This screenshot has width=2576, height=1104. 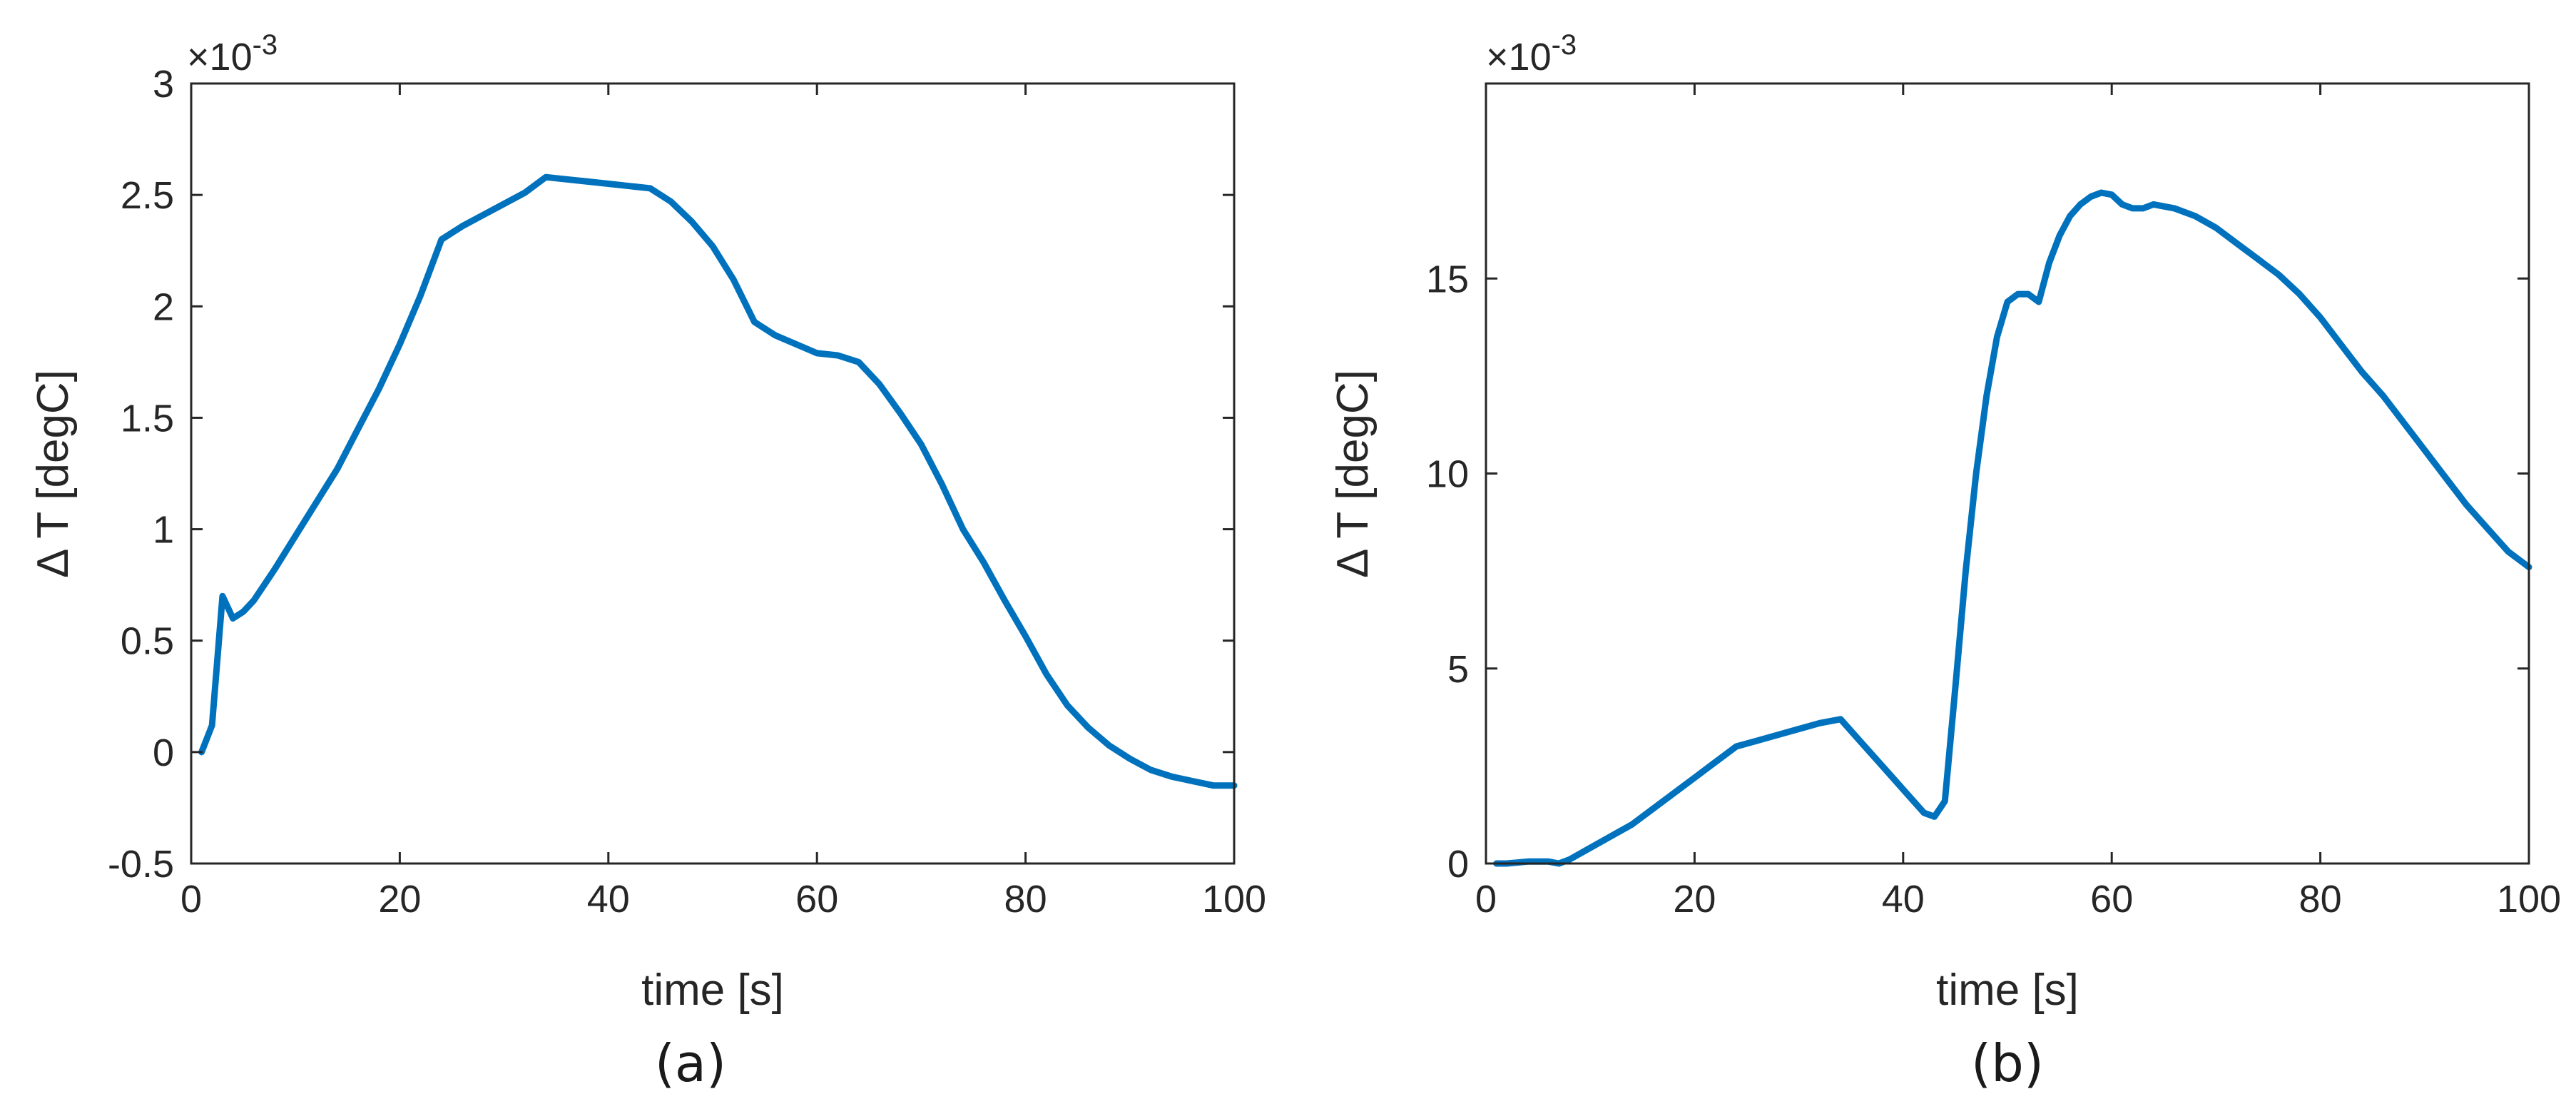 What do you see at coordinates (1447, 279) in the screenshot?
I see `y-tick-label-b: 15` at bounding box center [1447, 279].